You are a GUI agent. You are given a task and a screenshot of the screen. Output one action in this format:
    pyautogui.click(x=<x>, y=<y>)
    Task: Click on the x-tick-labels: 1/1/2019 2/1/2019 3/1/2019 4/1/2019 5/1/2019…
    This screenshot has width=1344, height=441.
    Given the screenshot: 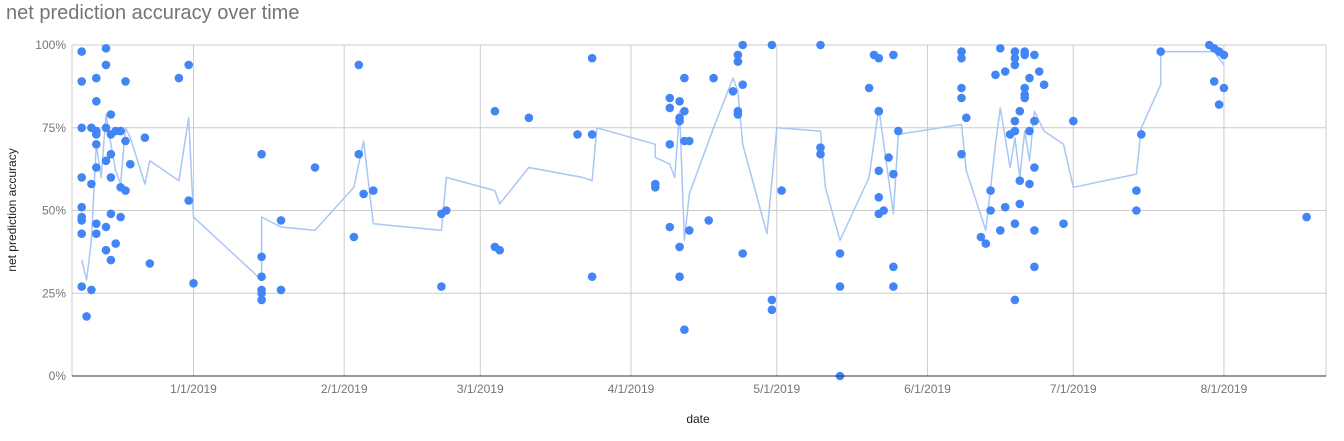 What is the action you would take?
    pyautogui.click(x=708, y=389)
    